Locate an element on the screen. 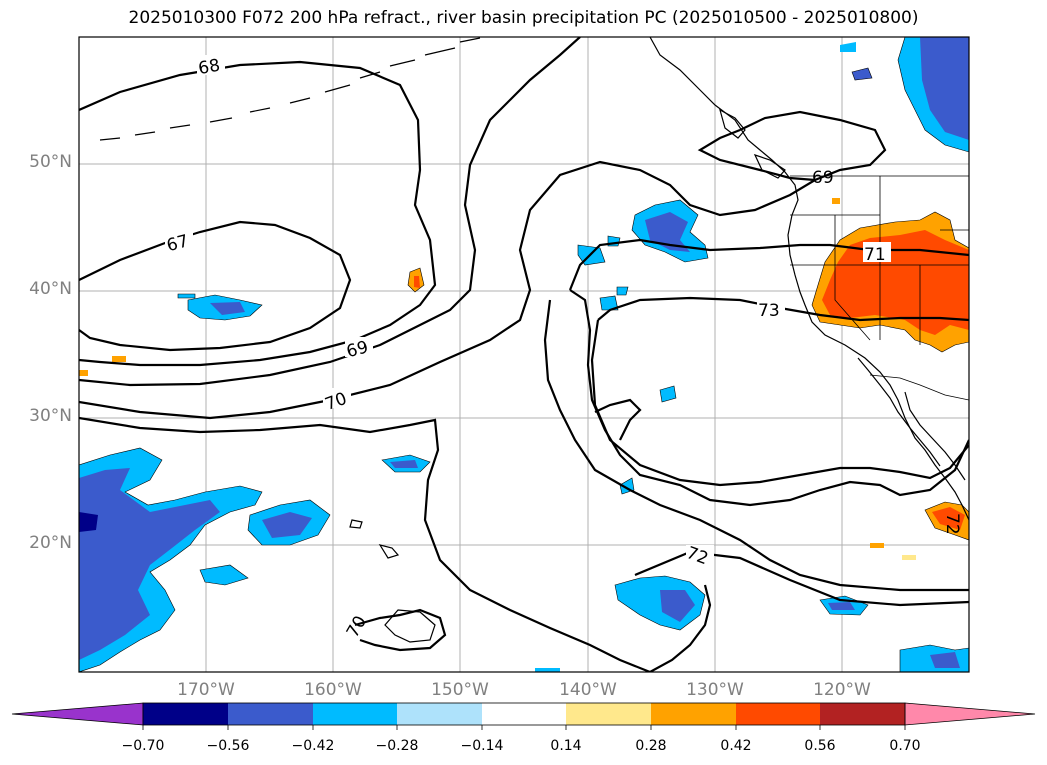 The width and height of the screenshot is (1047, 765). colorbar-extend-low is located at coordinates (77, 714).